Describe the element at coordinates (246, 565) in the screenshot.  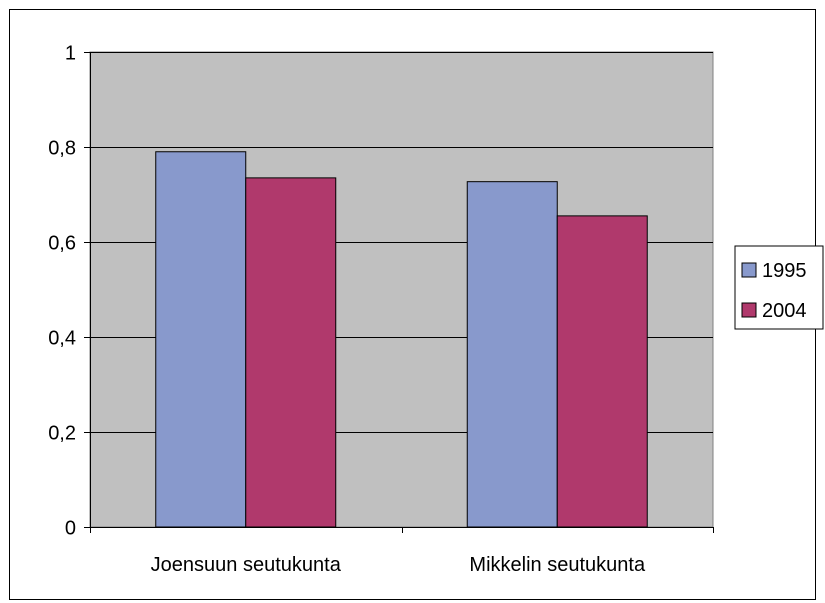
I see `x-tick-label: Joensuun seutukunta` at that location.